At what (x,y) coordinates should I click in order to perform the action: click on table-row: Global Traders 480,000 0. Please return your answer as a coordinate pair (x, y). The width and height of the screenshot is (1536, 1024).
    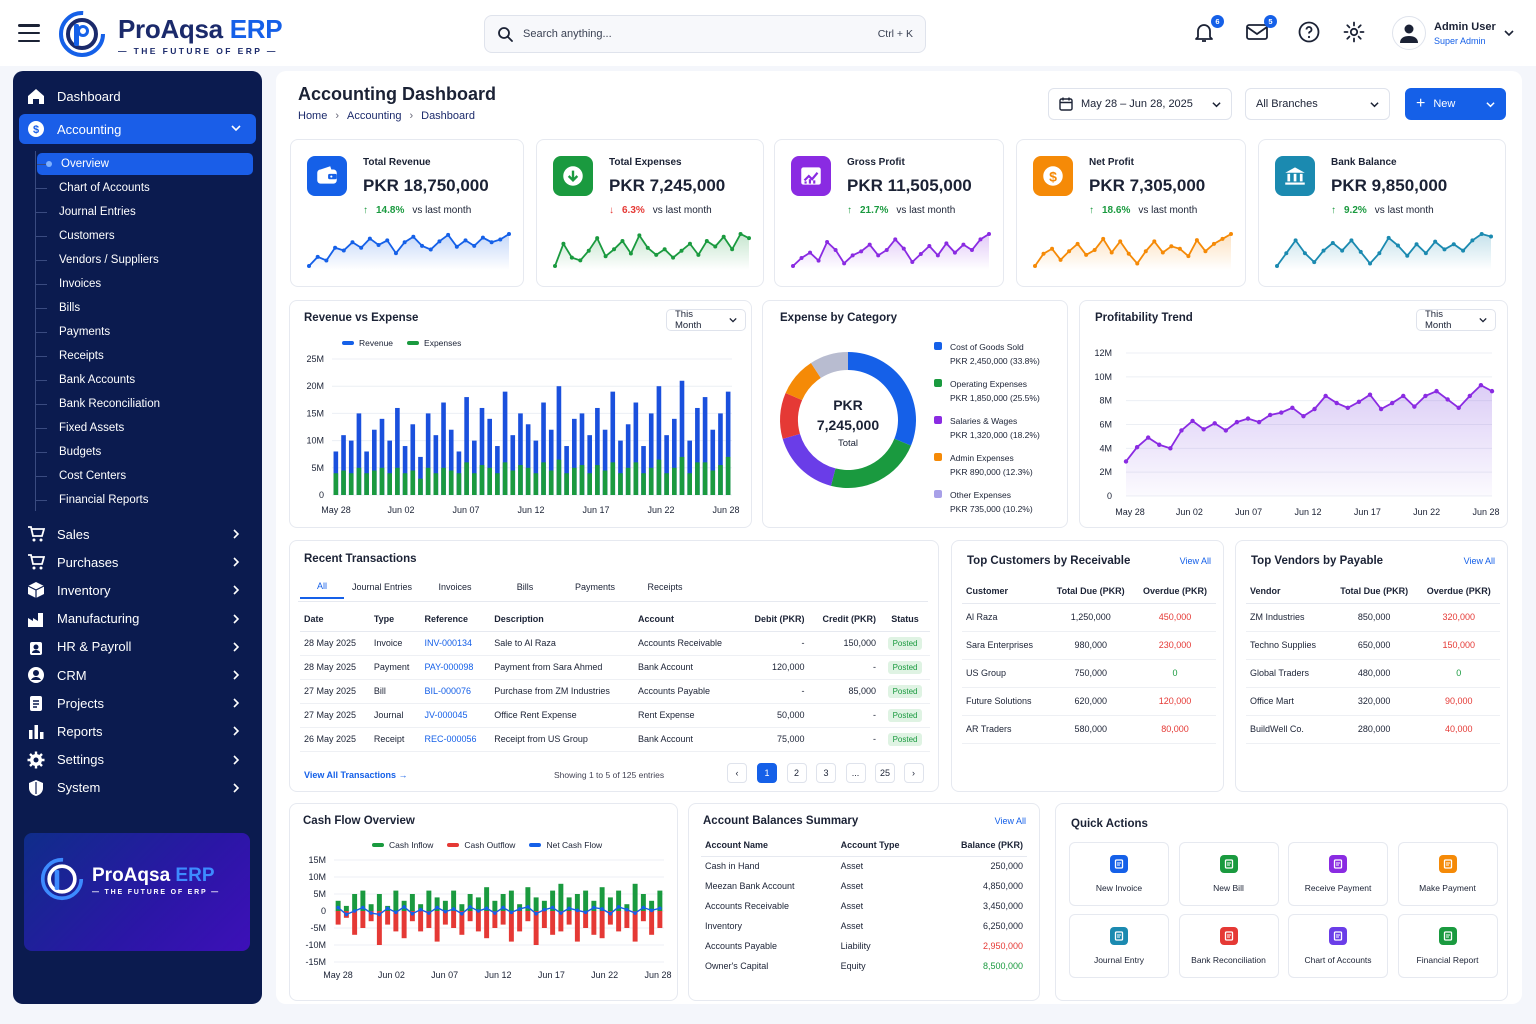
    Looking at the image, I should click on (1373, 673).